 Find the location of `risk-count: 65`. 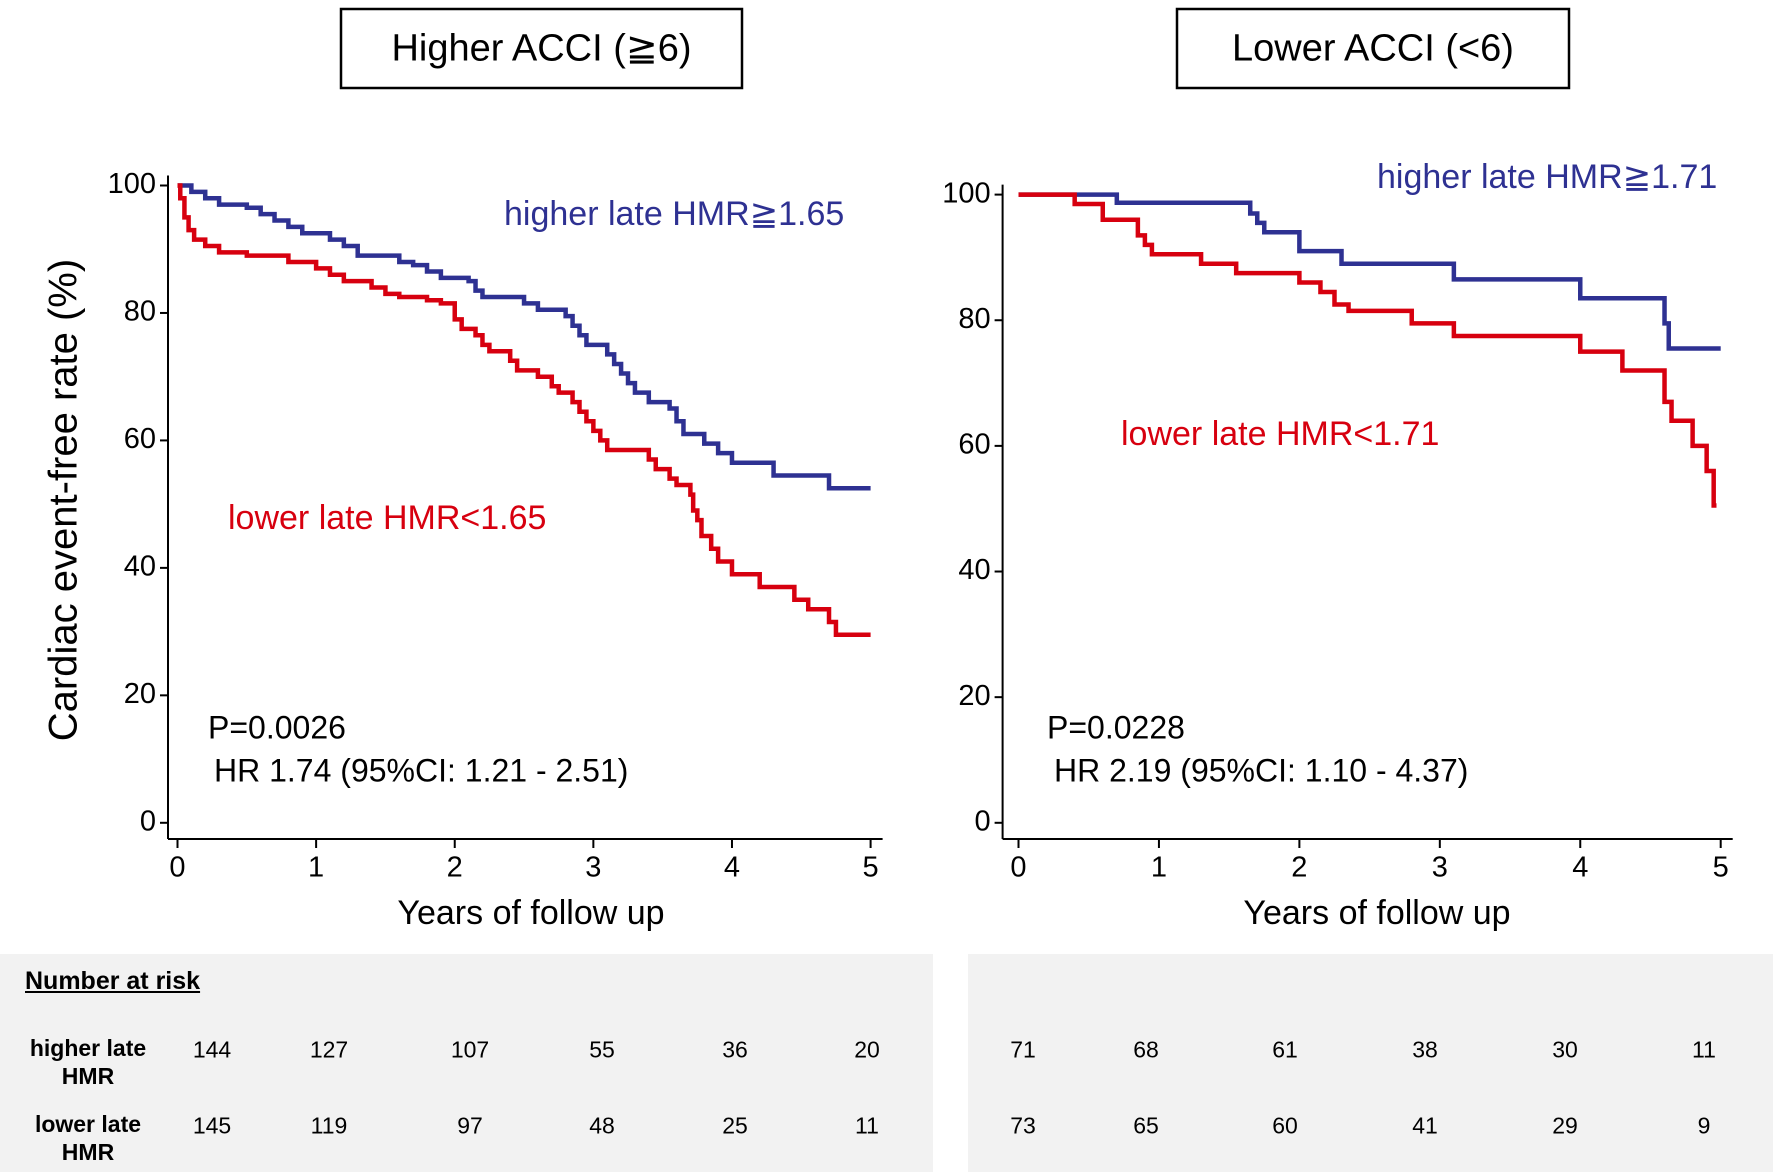

risk-count: 65 is located at coordinates (1146, 1125).